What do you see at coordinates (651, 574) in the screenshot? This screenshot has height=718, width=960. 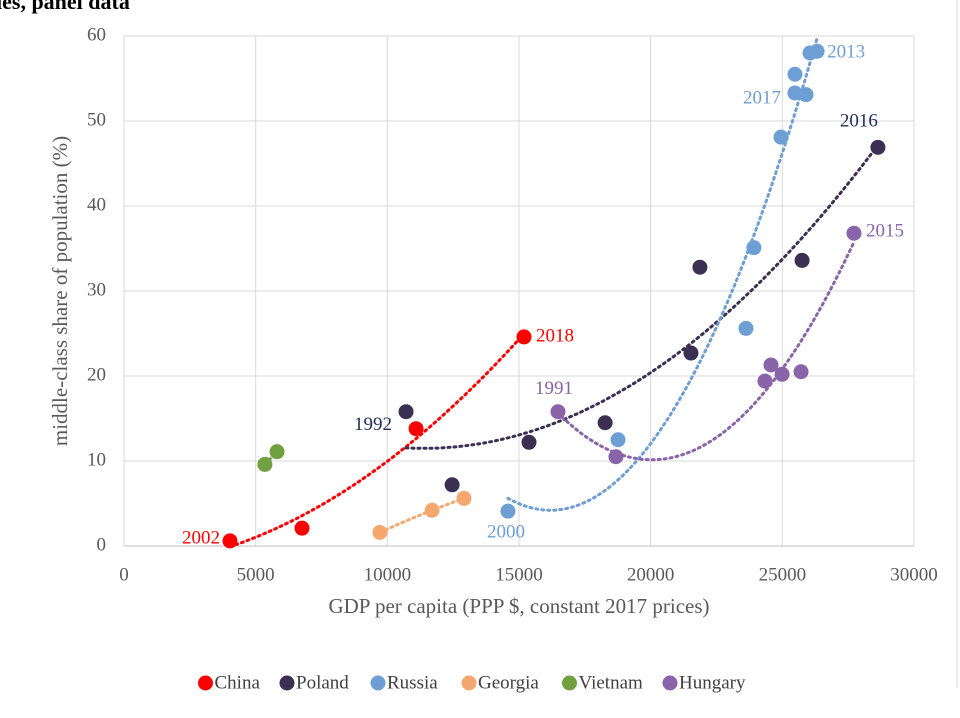 I see `x-tick-label: 20000` at bounding box center [651, 574].